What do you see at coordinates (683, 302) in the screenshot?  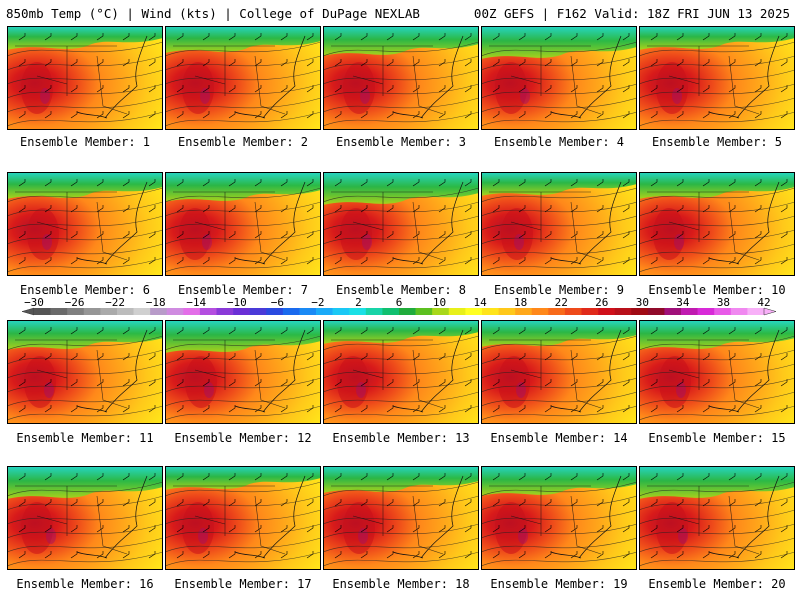 I see `colorbar-tick-label: 34` at bounding box center [683, 302].